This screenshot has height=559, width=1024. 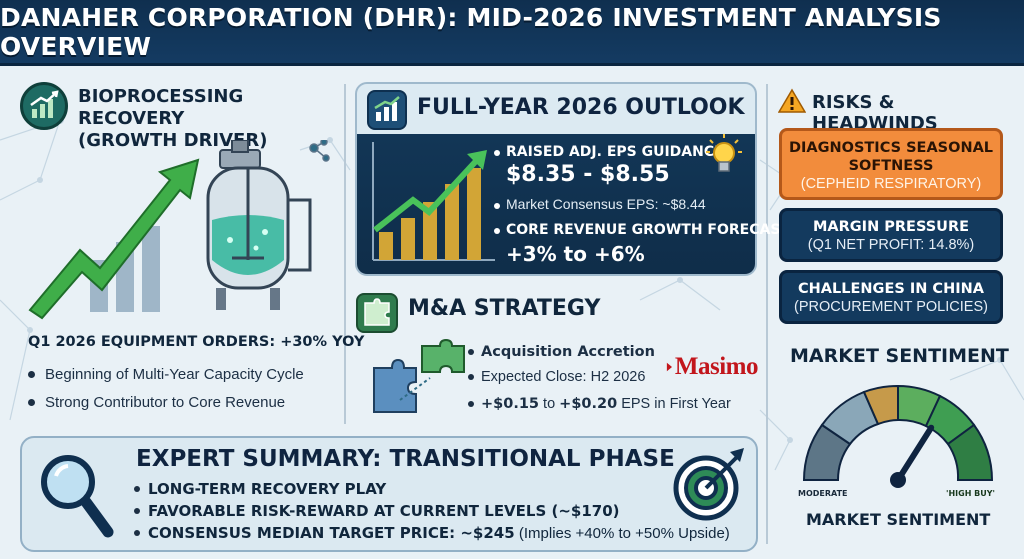 What do you see at coordinates (389, 494) in the screenshot?
I see `expert-summary-panel` at bounding box center [389, 494].